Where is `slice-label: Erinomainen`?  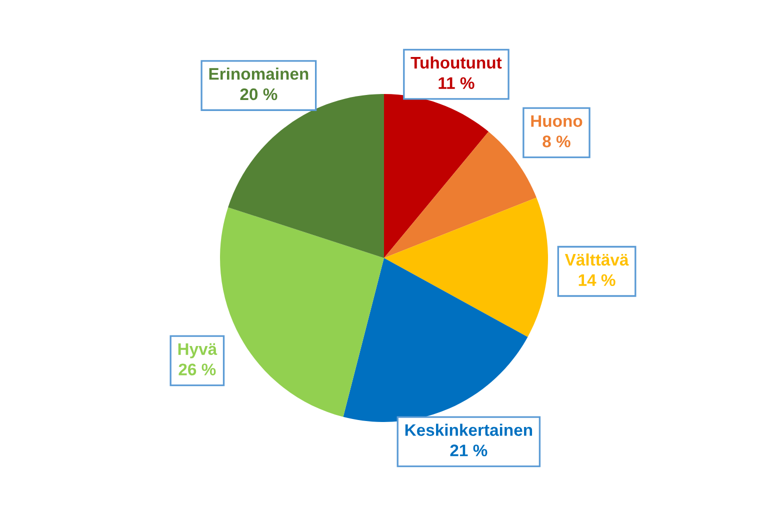 slice-label: Erinomainen is located at coordinates (258, 74).